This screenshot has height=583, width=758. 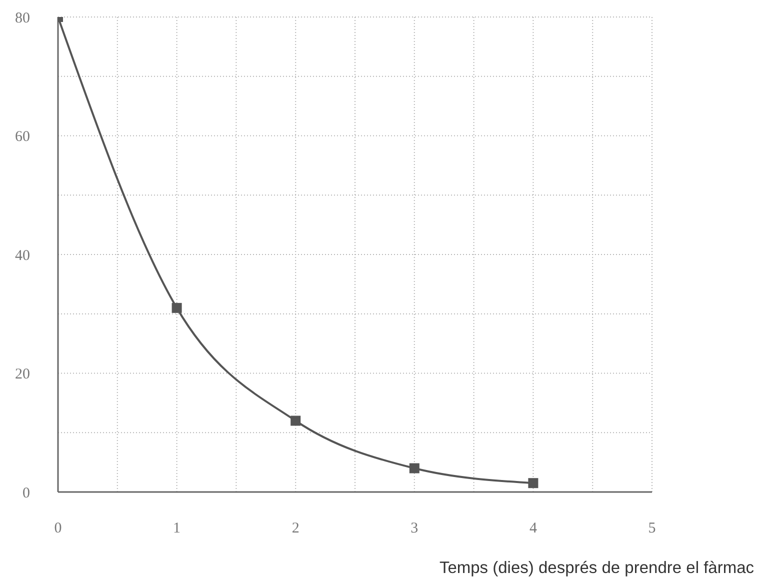 What do you see at coordinates (652, 528) in the screenshot?
I see `x-tick-label: 5` at bounding box center [652, 528].